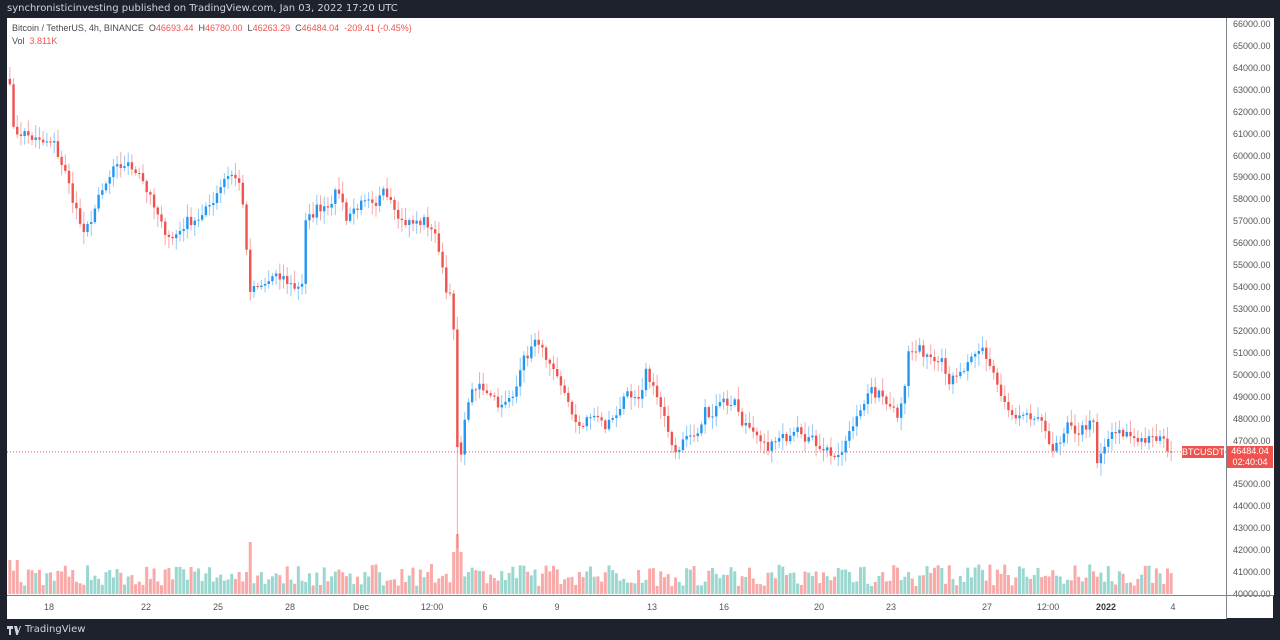  I want to click on close-value: 46484.04, so click(320, 28).